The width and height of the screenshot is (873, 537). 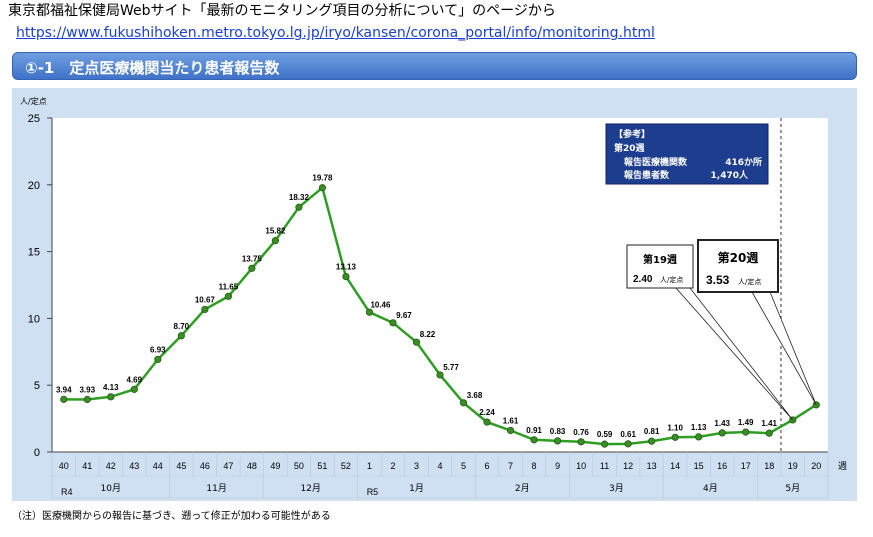 I want to click on data-label: 1.61, so click(x=511, y=420).